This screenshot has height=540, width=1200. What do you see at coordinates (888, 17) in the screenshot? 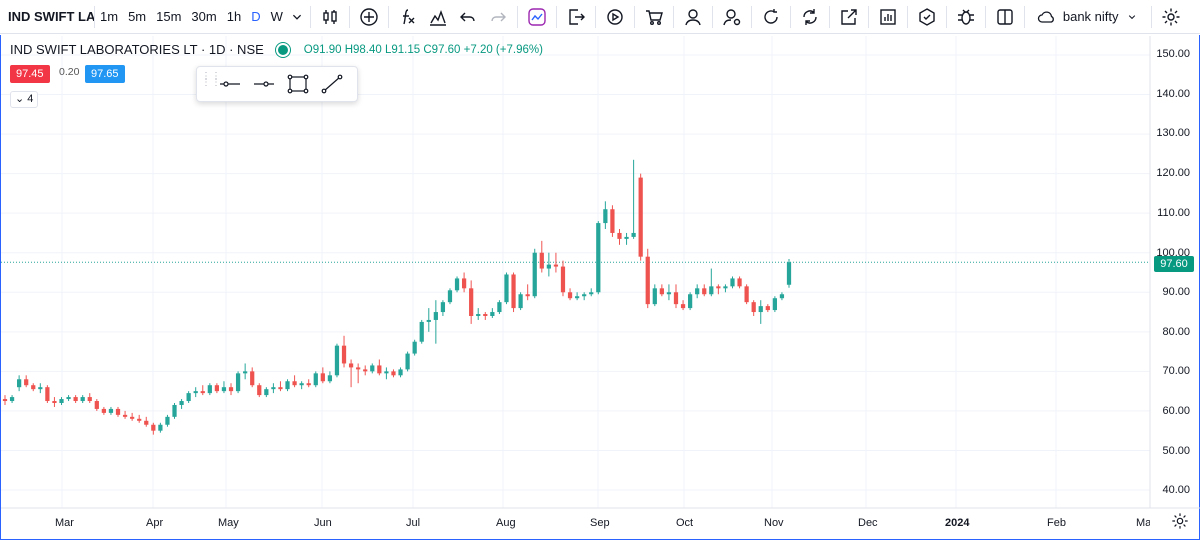
I see `data-window-icon` at bounding box center [888, 17].